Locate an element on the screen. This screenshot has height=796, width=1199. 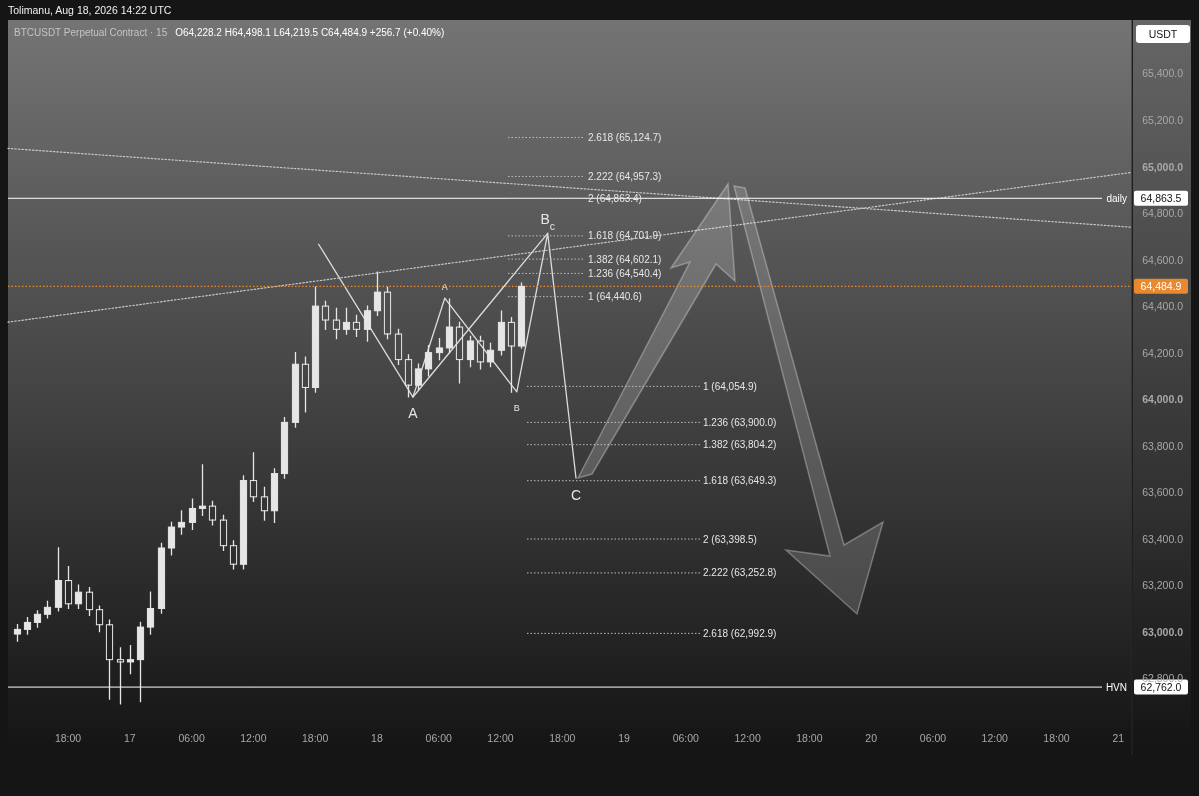
x-tick-label: 18 is located at coordinates (377, 738).